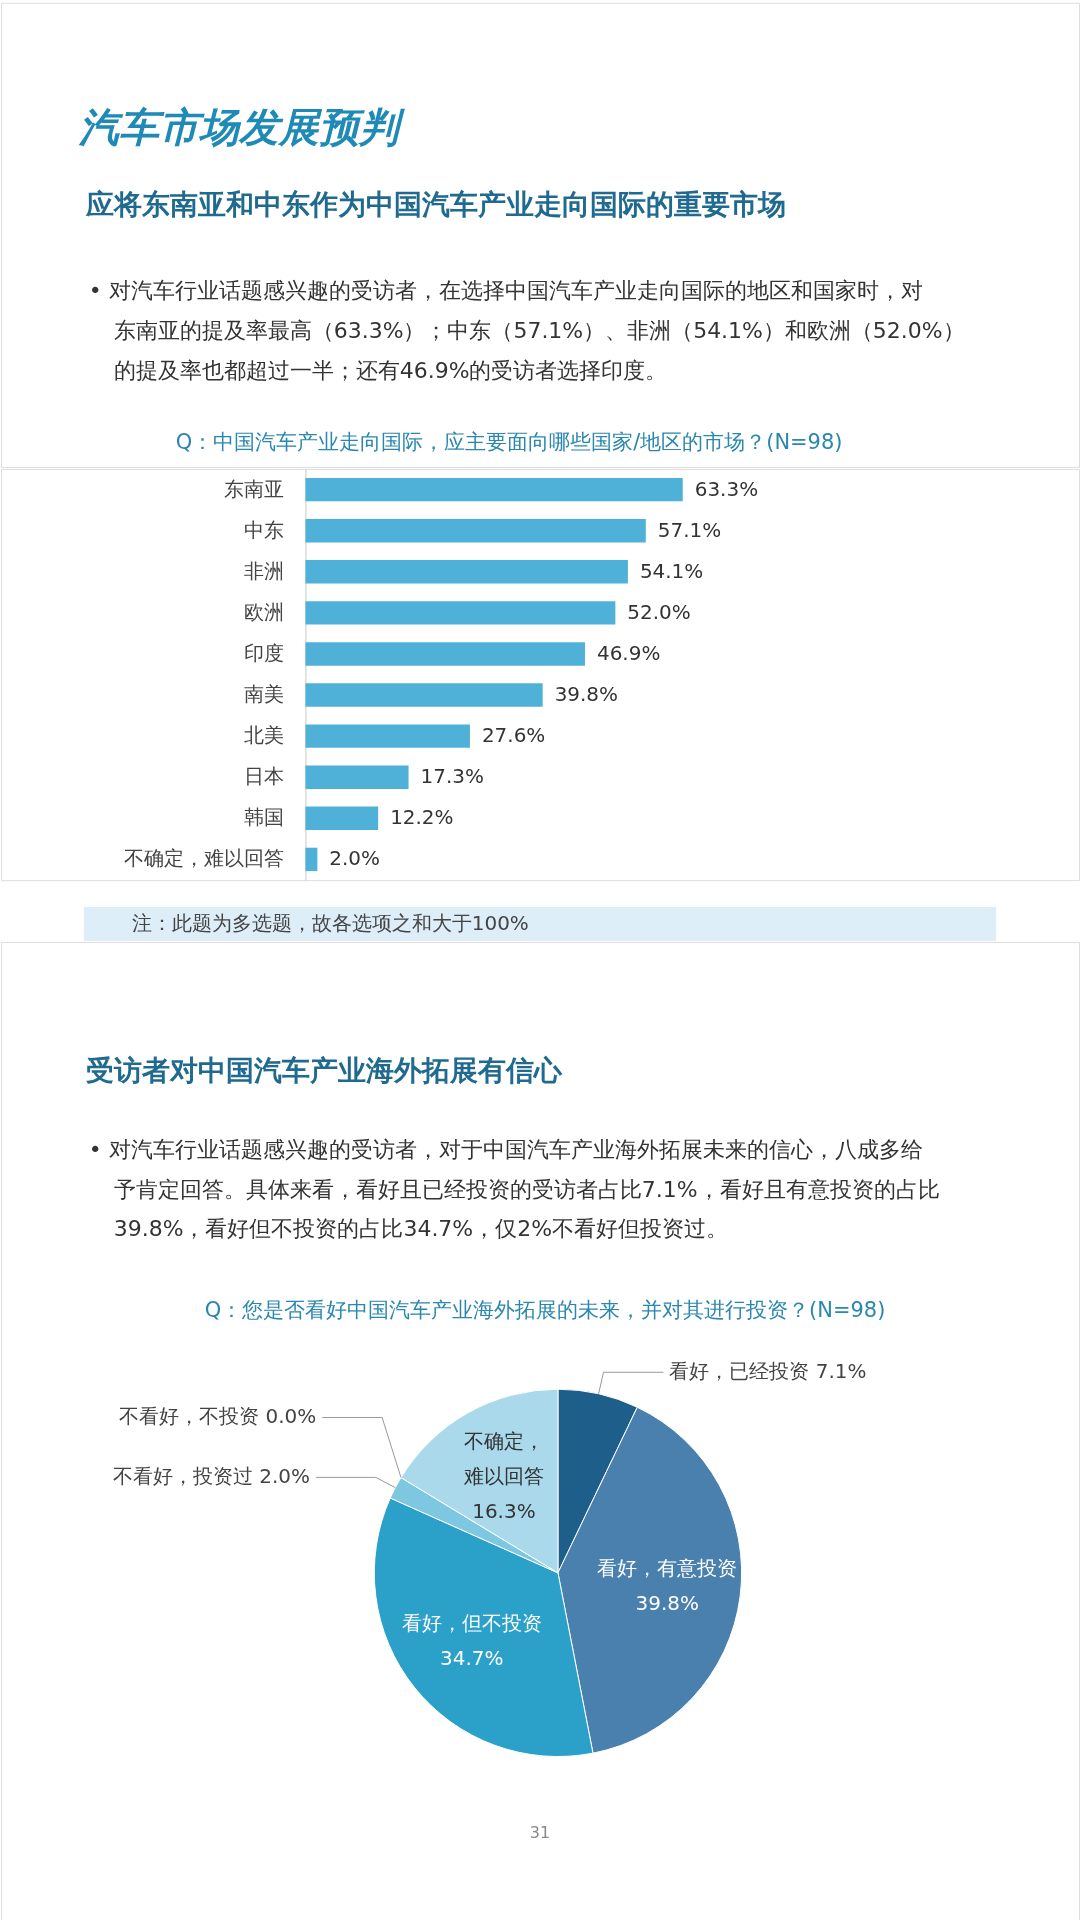 The height and width of the screenshot is (1920, 1080). I want to click on text: 汽车市场发展预判, so click(241, 126).